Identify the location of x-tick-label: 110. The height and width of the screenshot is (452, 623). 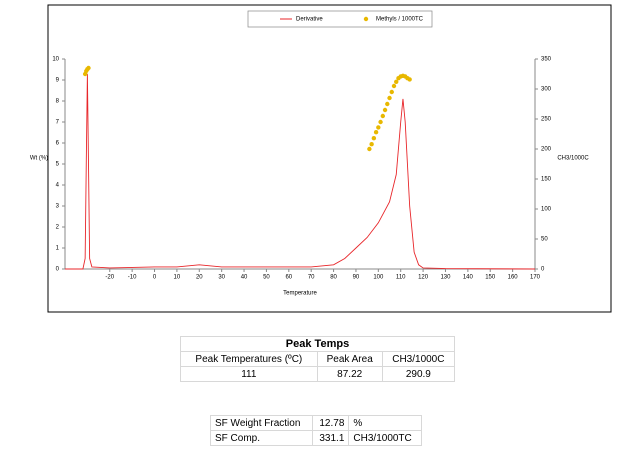
(401, 278).